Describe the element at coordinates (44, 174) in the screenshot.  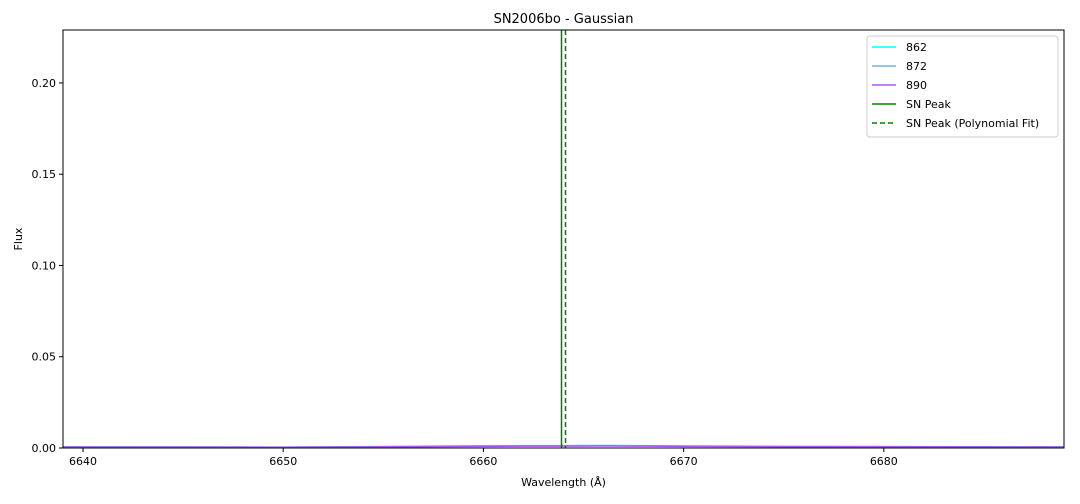
I see `y-tick-label: 0.15` at that location.